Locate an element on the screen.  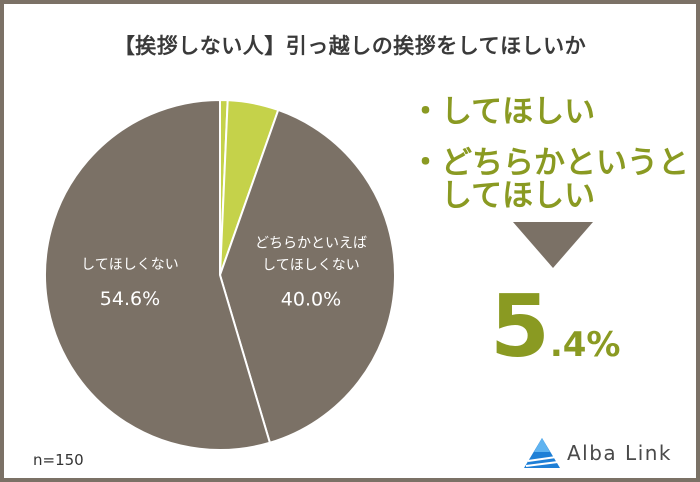
slice-label-3-line-0: してほしくない is located at coordinates (130, 265).